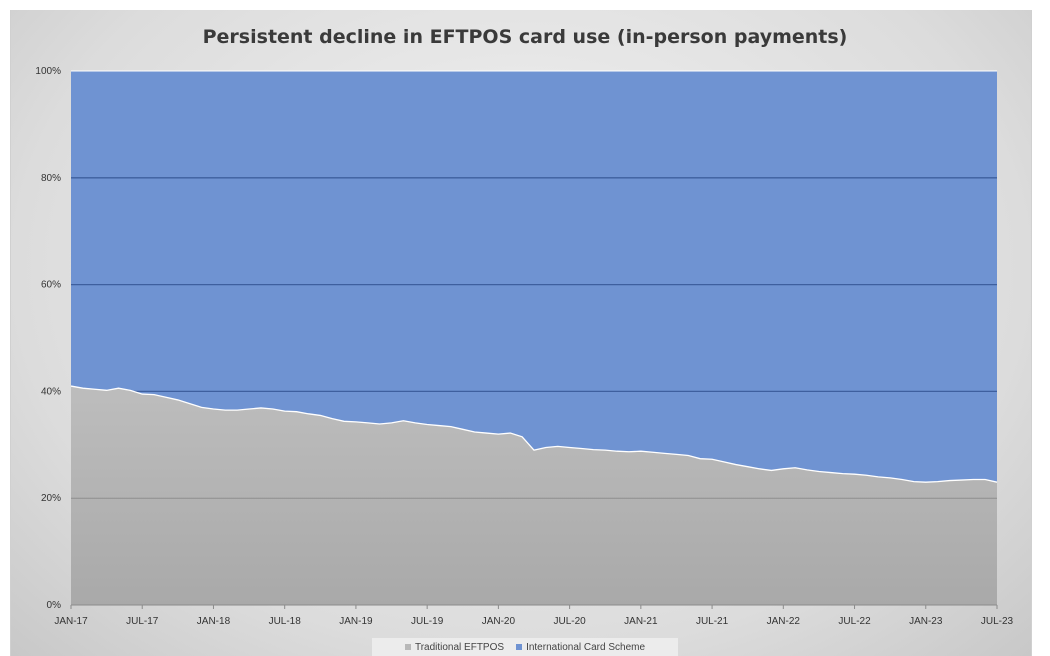  Describe the element at coordinates (407, 647) in the screenshot. I see `legend-swatch-traditional` at that location.